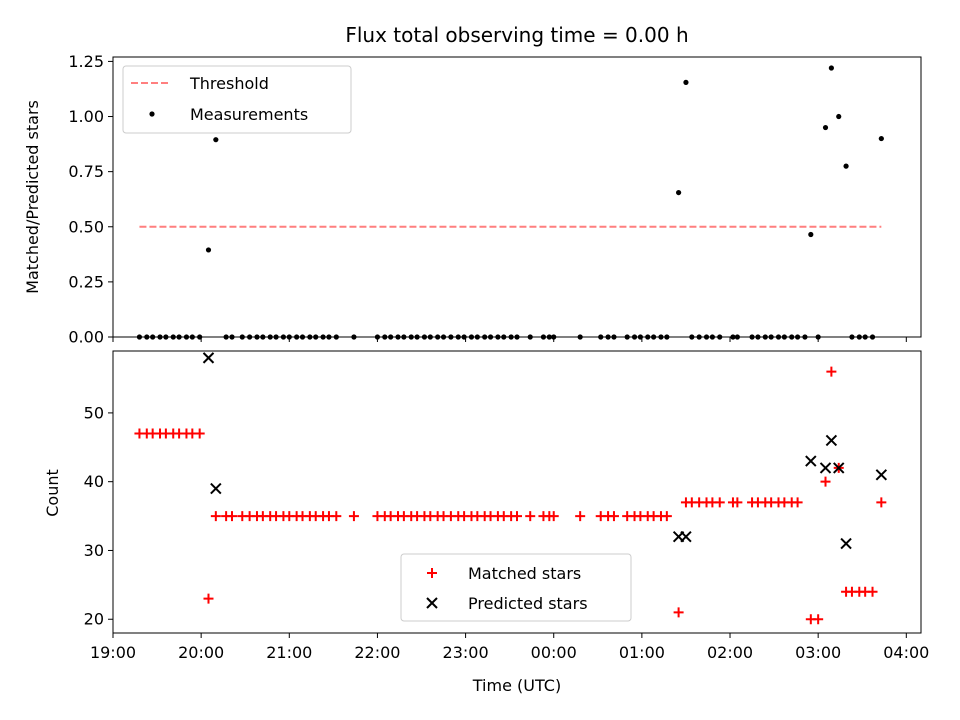  I want to click on bottom-y-tick-label: 20, so click(94, 619).